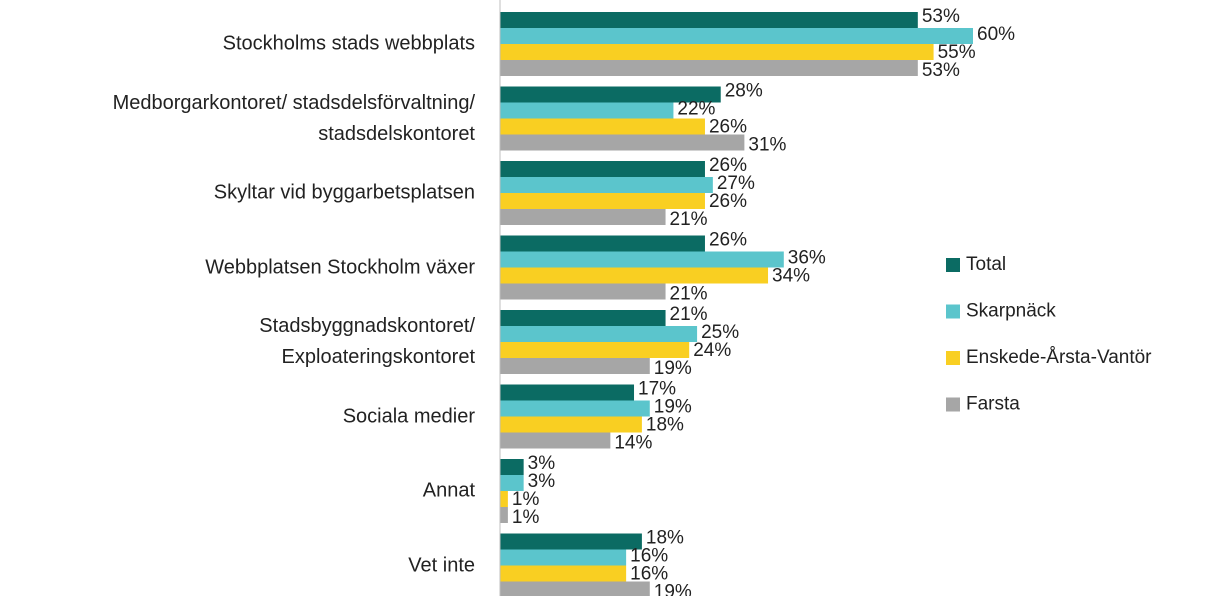 The width and height of the screenshot is (1209, 596). What do you see at coordinates (767, 145) in the screenshot?
I see `value-label: 31%` at bounding box center [767, 145].